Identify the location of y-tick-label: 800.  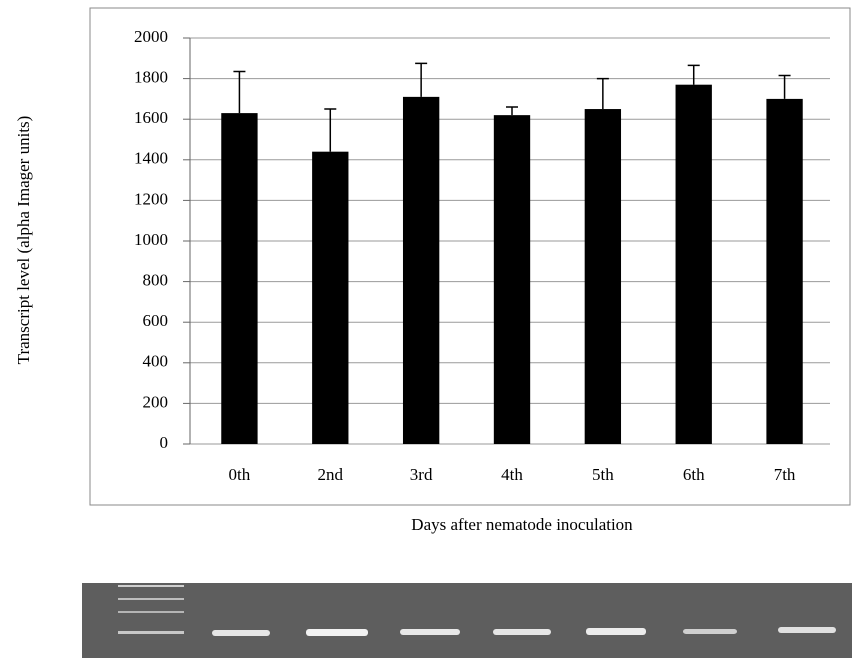
(156, 280).